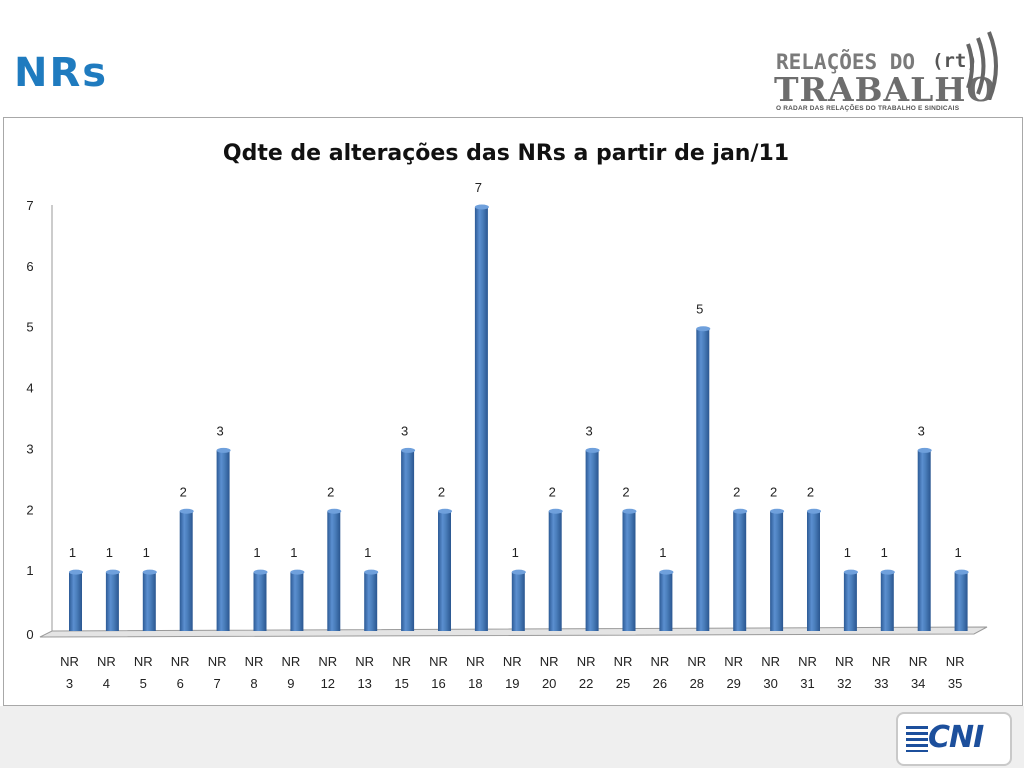 This screenshot has height=768, width=1024. I want to click on y-tick-label: 2, so click(29, 509).